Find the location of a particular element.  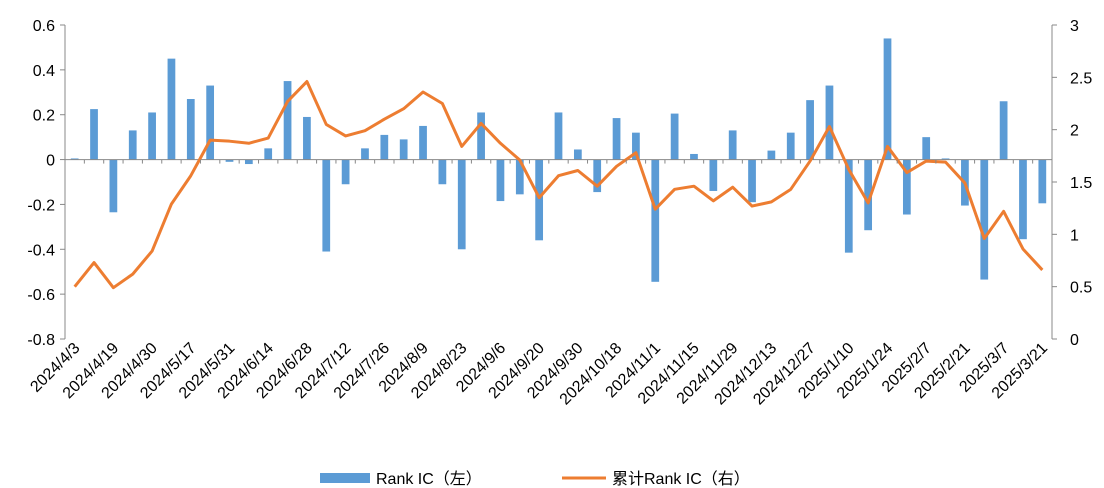

y-tick-label: 0.2 is located at coordinates (44, 116).